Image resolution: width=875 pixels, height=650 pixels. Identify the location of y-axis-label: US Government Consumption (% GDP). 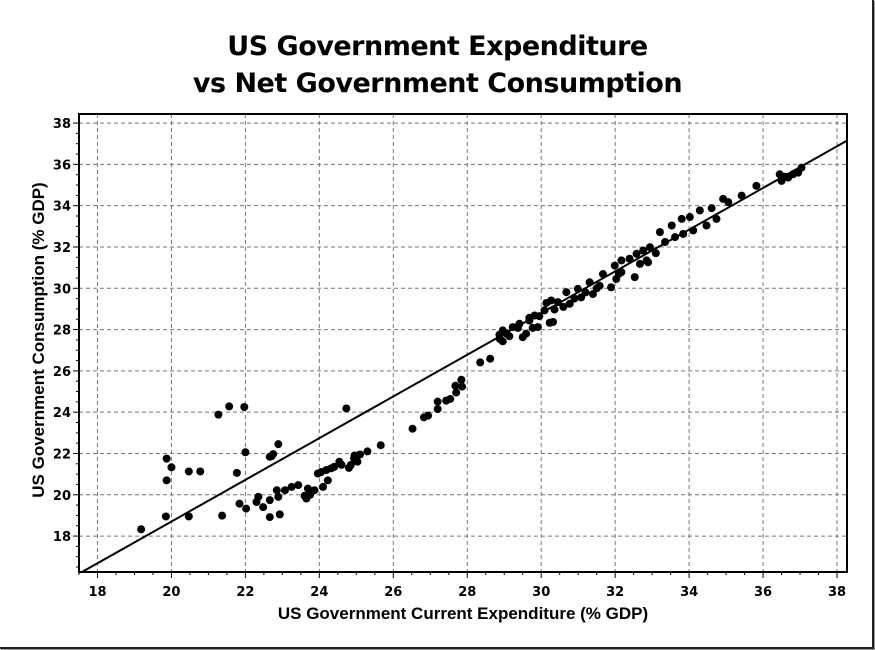
(38, 339).